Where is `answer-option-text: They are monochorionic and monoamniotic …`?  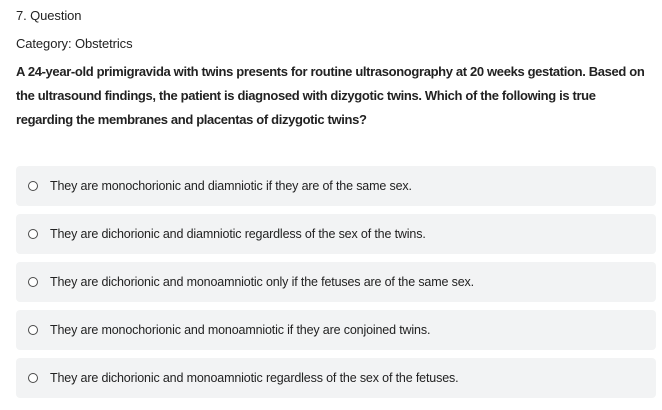 answer-option-text: They are monochorionic and monoamniotic … is located at coordinates (240, 330).